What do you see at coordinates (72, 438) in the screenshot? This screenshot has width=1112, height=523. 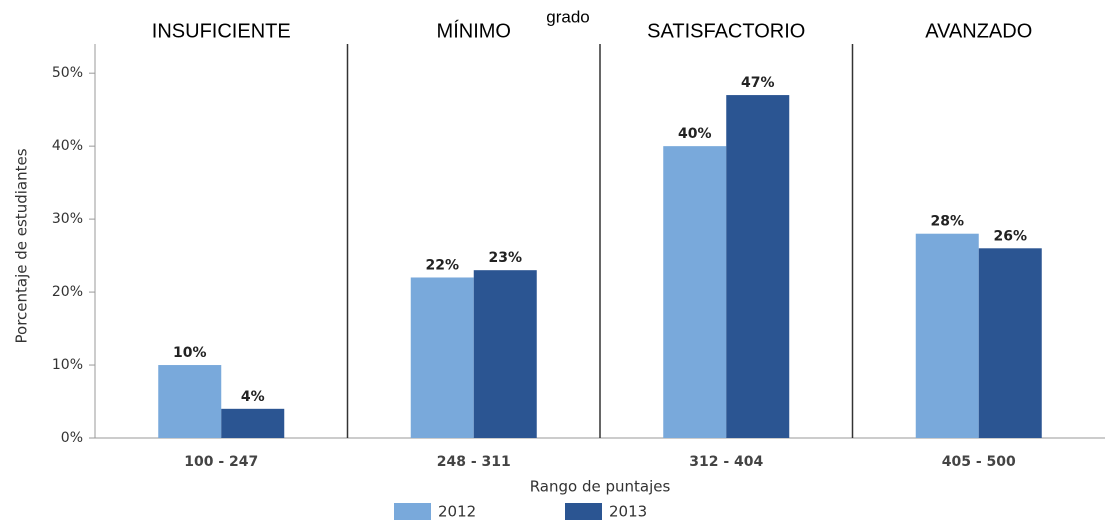 I see `y-tick-label: 0%` at bounding box center [72, 438].